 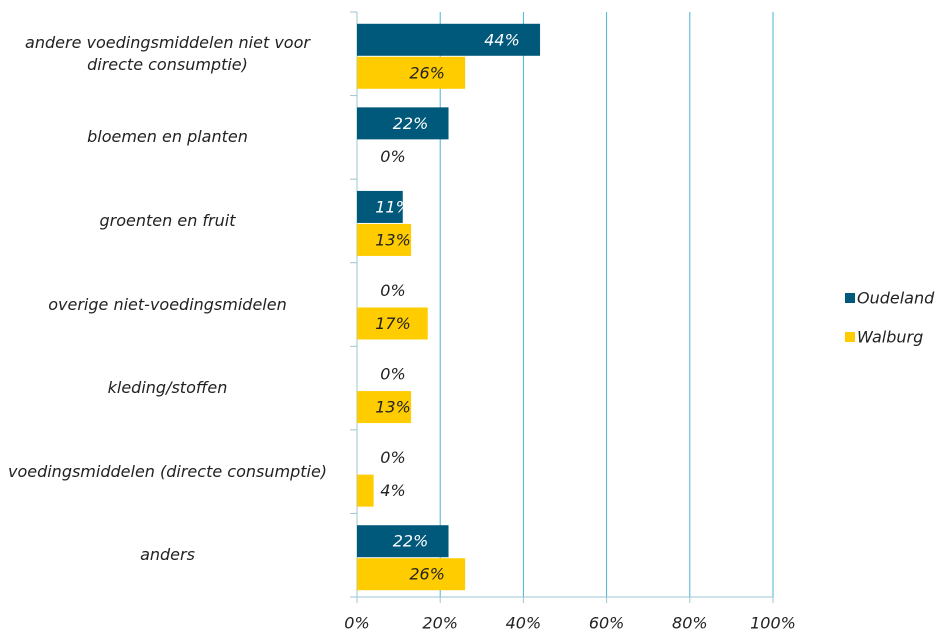 What do you see at coordinates (890, 337) in the screenshot?
I see `legend-label: Walburg` at bounding box center [890, 337].